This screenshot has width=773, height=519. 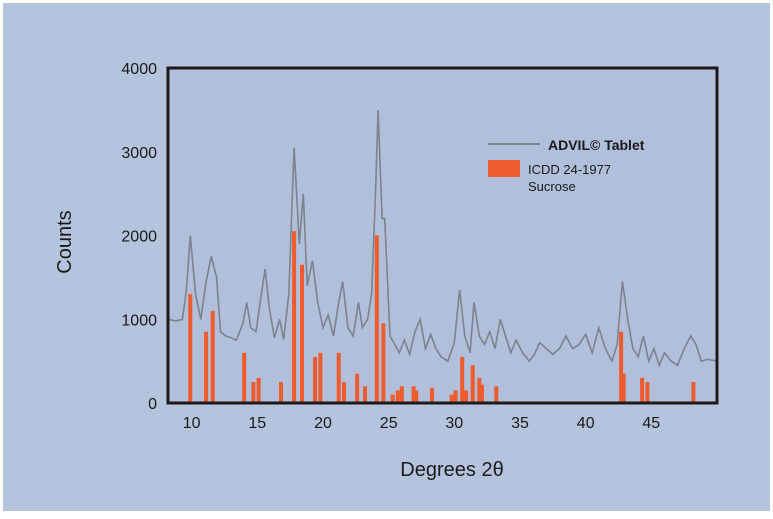 I want to click on legend-bar-label-line2: Sucrose, so click(x=552, y=186).